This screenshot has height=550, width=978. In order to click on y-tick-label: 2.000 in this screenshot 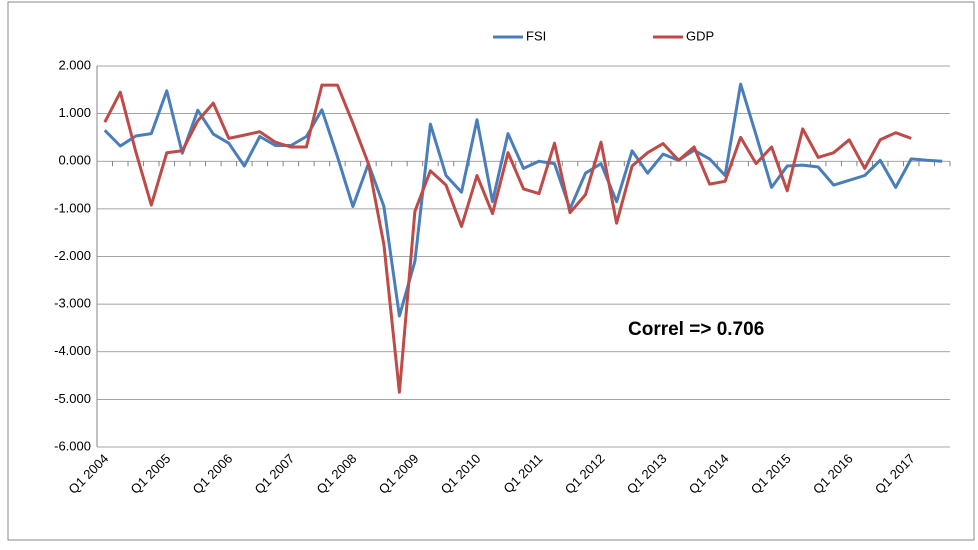, I will do `click(74, 64)`.